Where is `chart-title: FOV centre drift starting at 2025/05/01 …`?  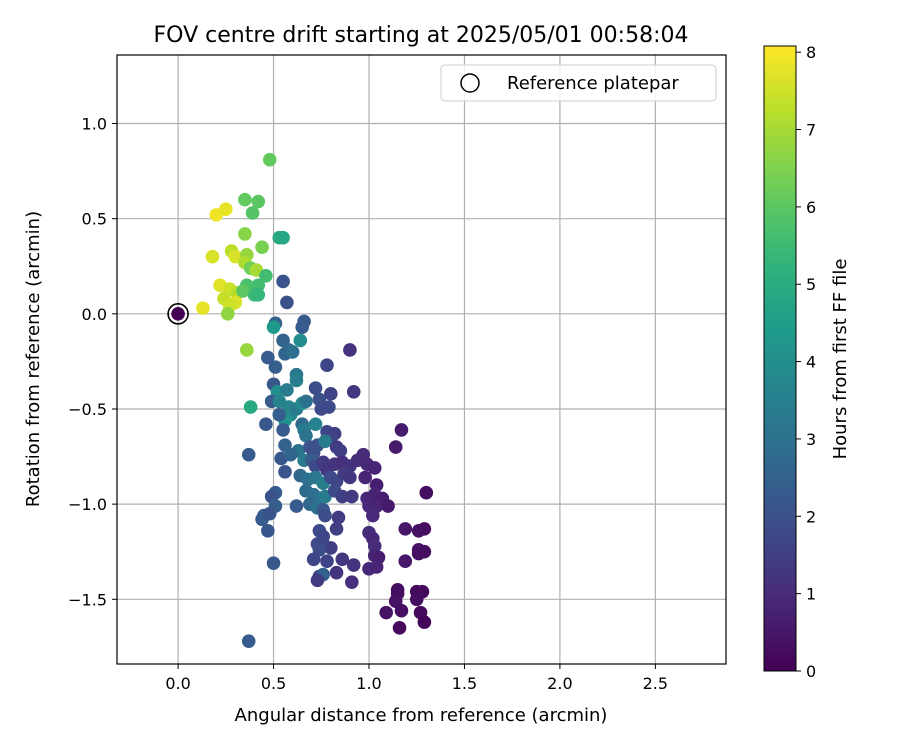
chart-title: FOV centre drift starting at 2025/05/01 … is located at coordinates (421, 35).